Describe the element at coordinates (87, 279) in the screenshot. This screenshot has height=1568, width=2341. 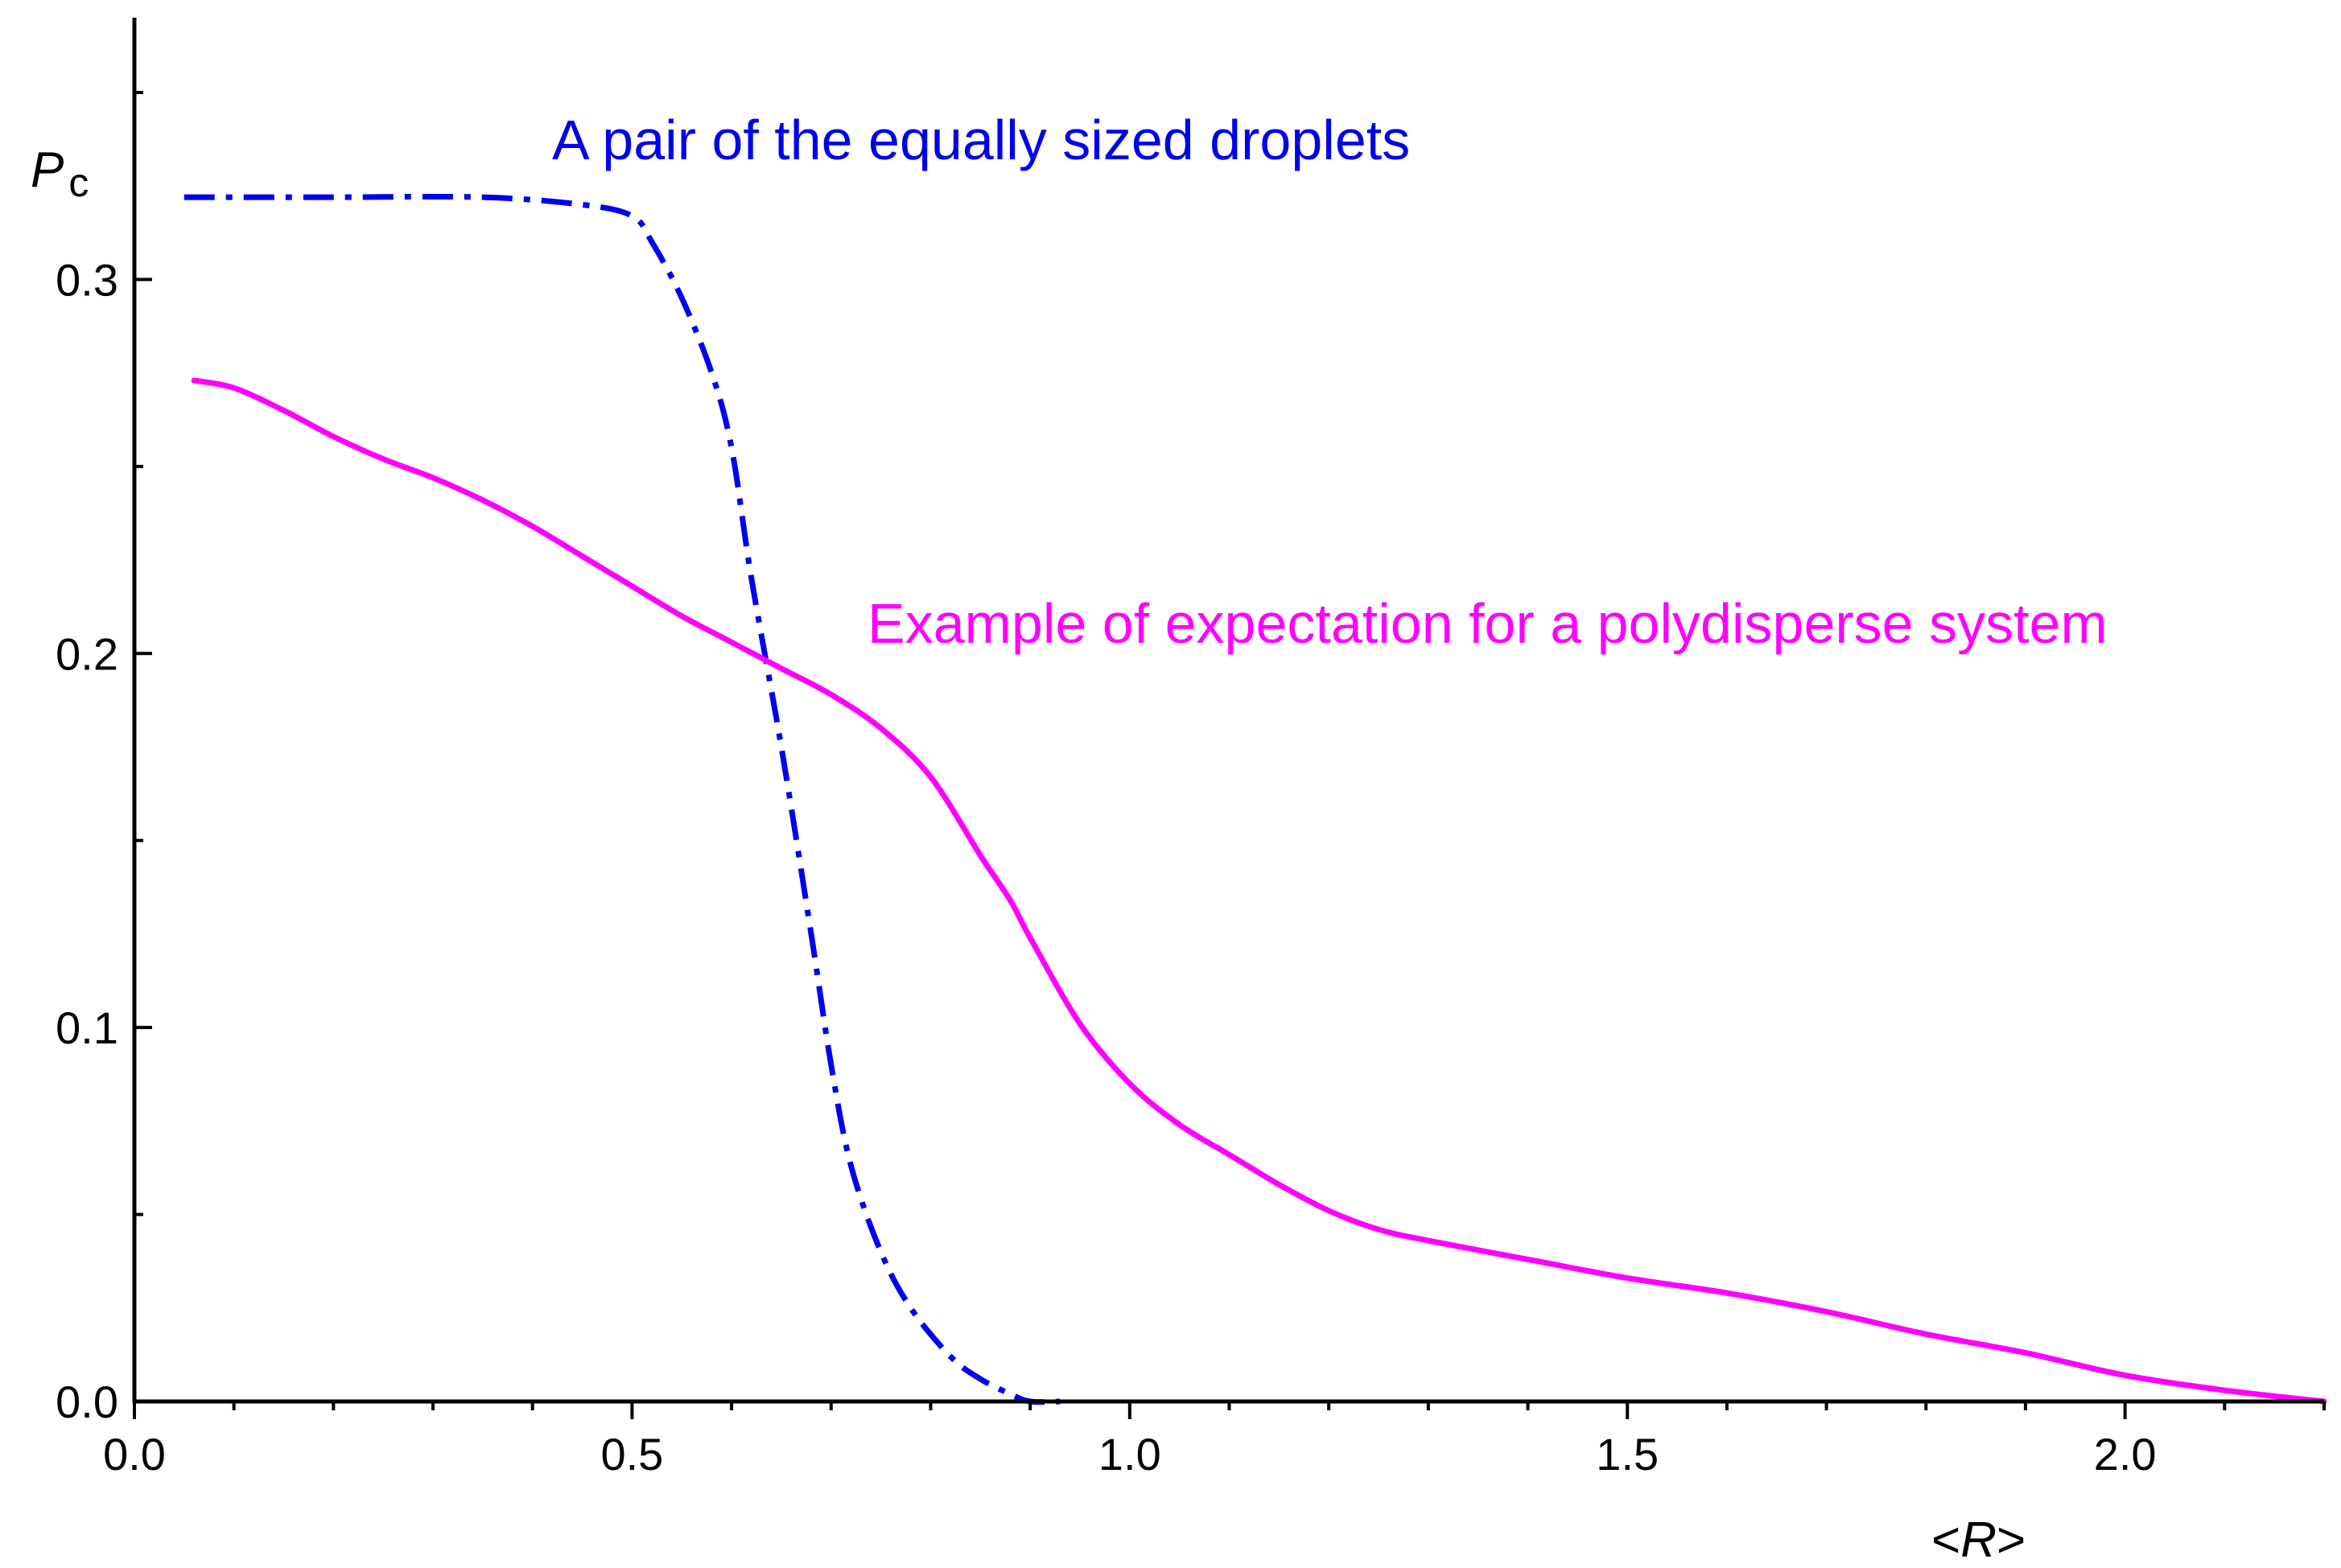
I see `y-tick-label: 0.3` at that location.